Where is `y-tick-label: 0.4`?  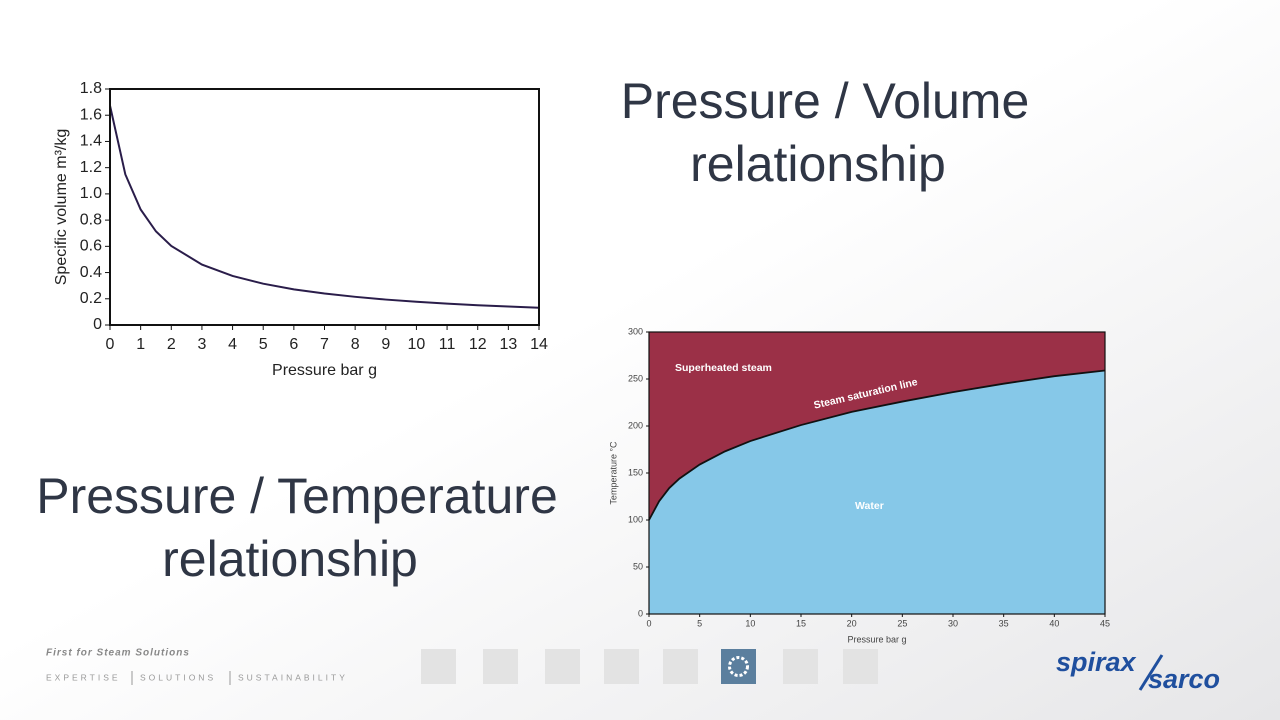 y-tick-label: 0.4 is located at coordinates (91, 272).